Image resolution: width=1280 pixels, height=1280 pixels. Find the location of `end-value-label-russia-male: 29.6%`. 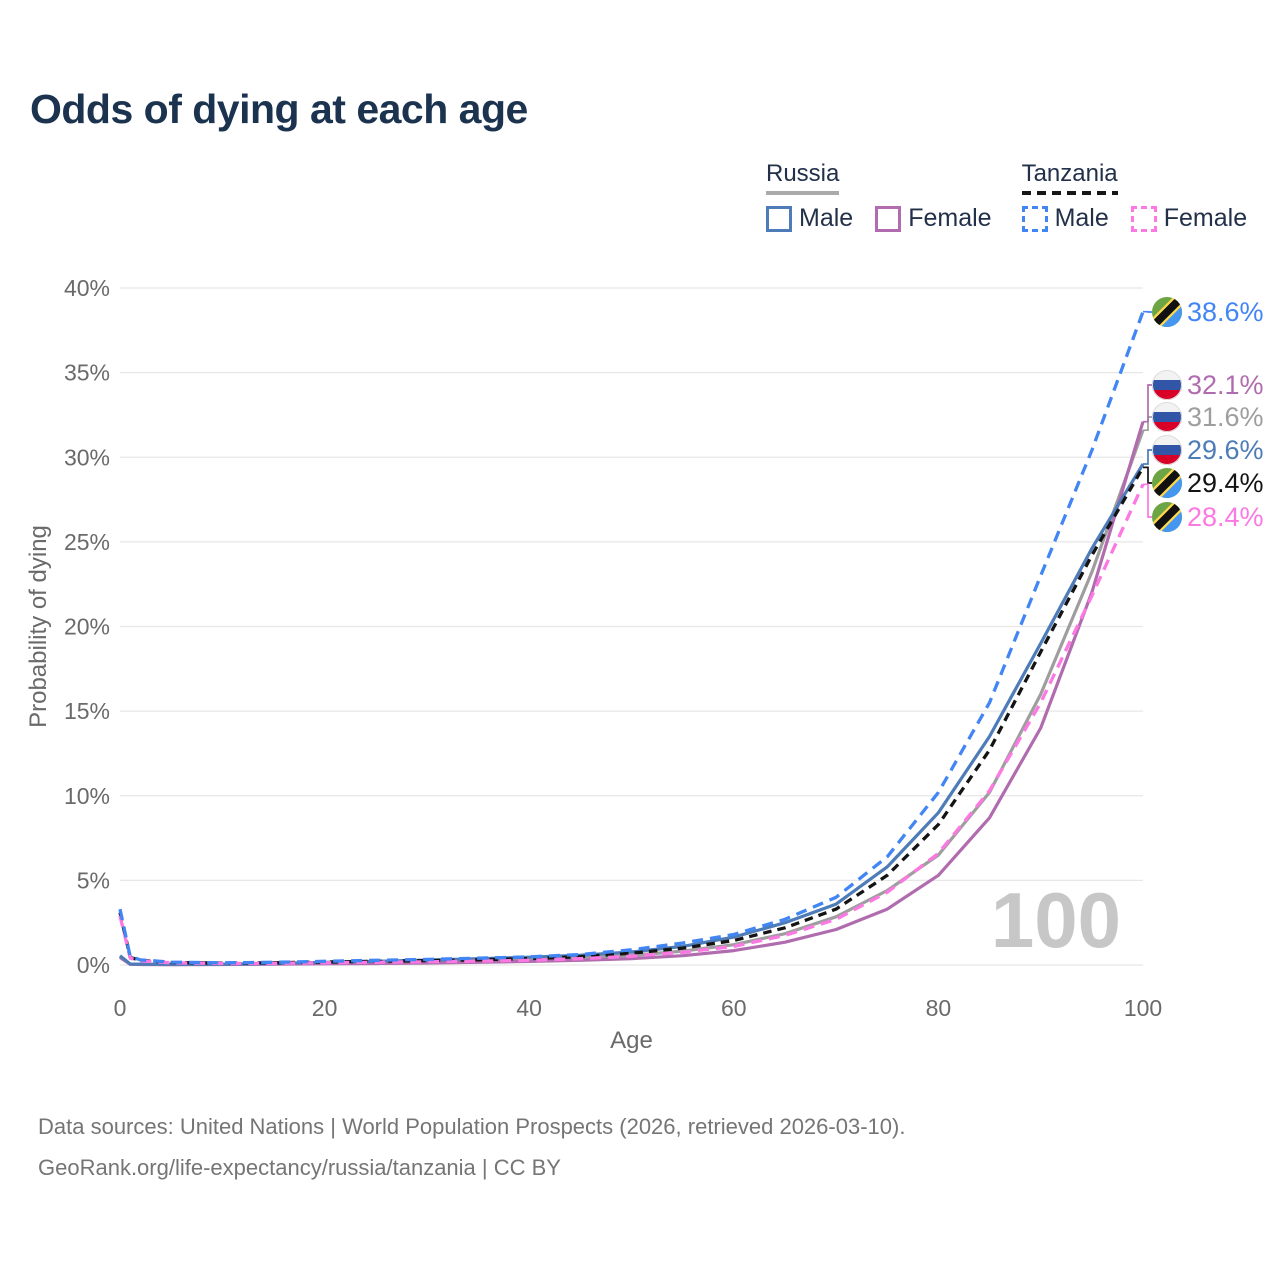

end-value-label-russia-male: 29.6% is located at coordinates (1225, 450).